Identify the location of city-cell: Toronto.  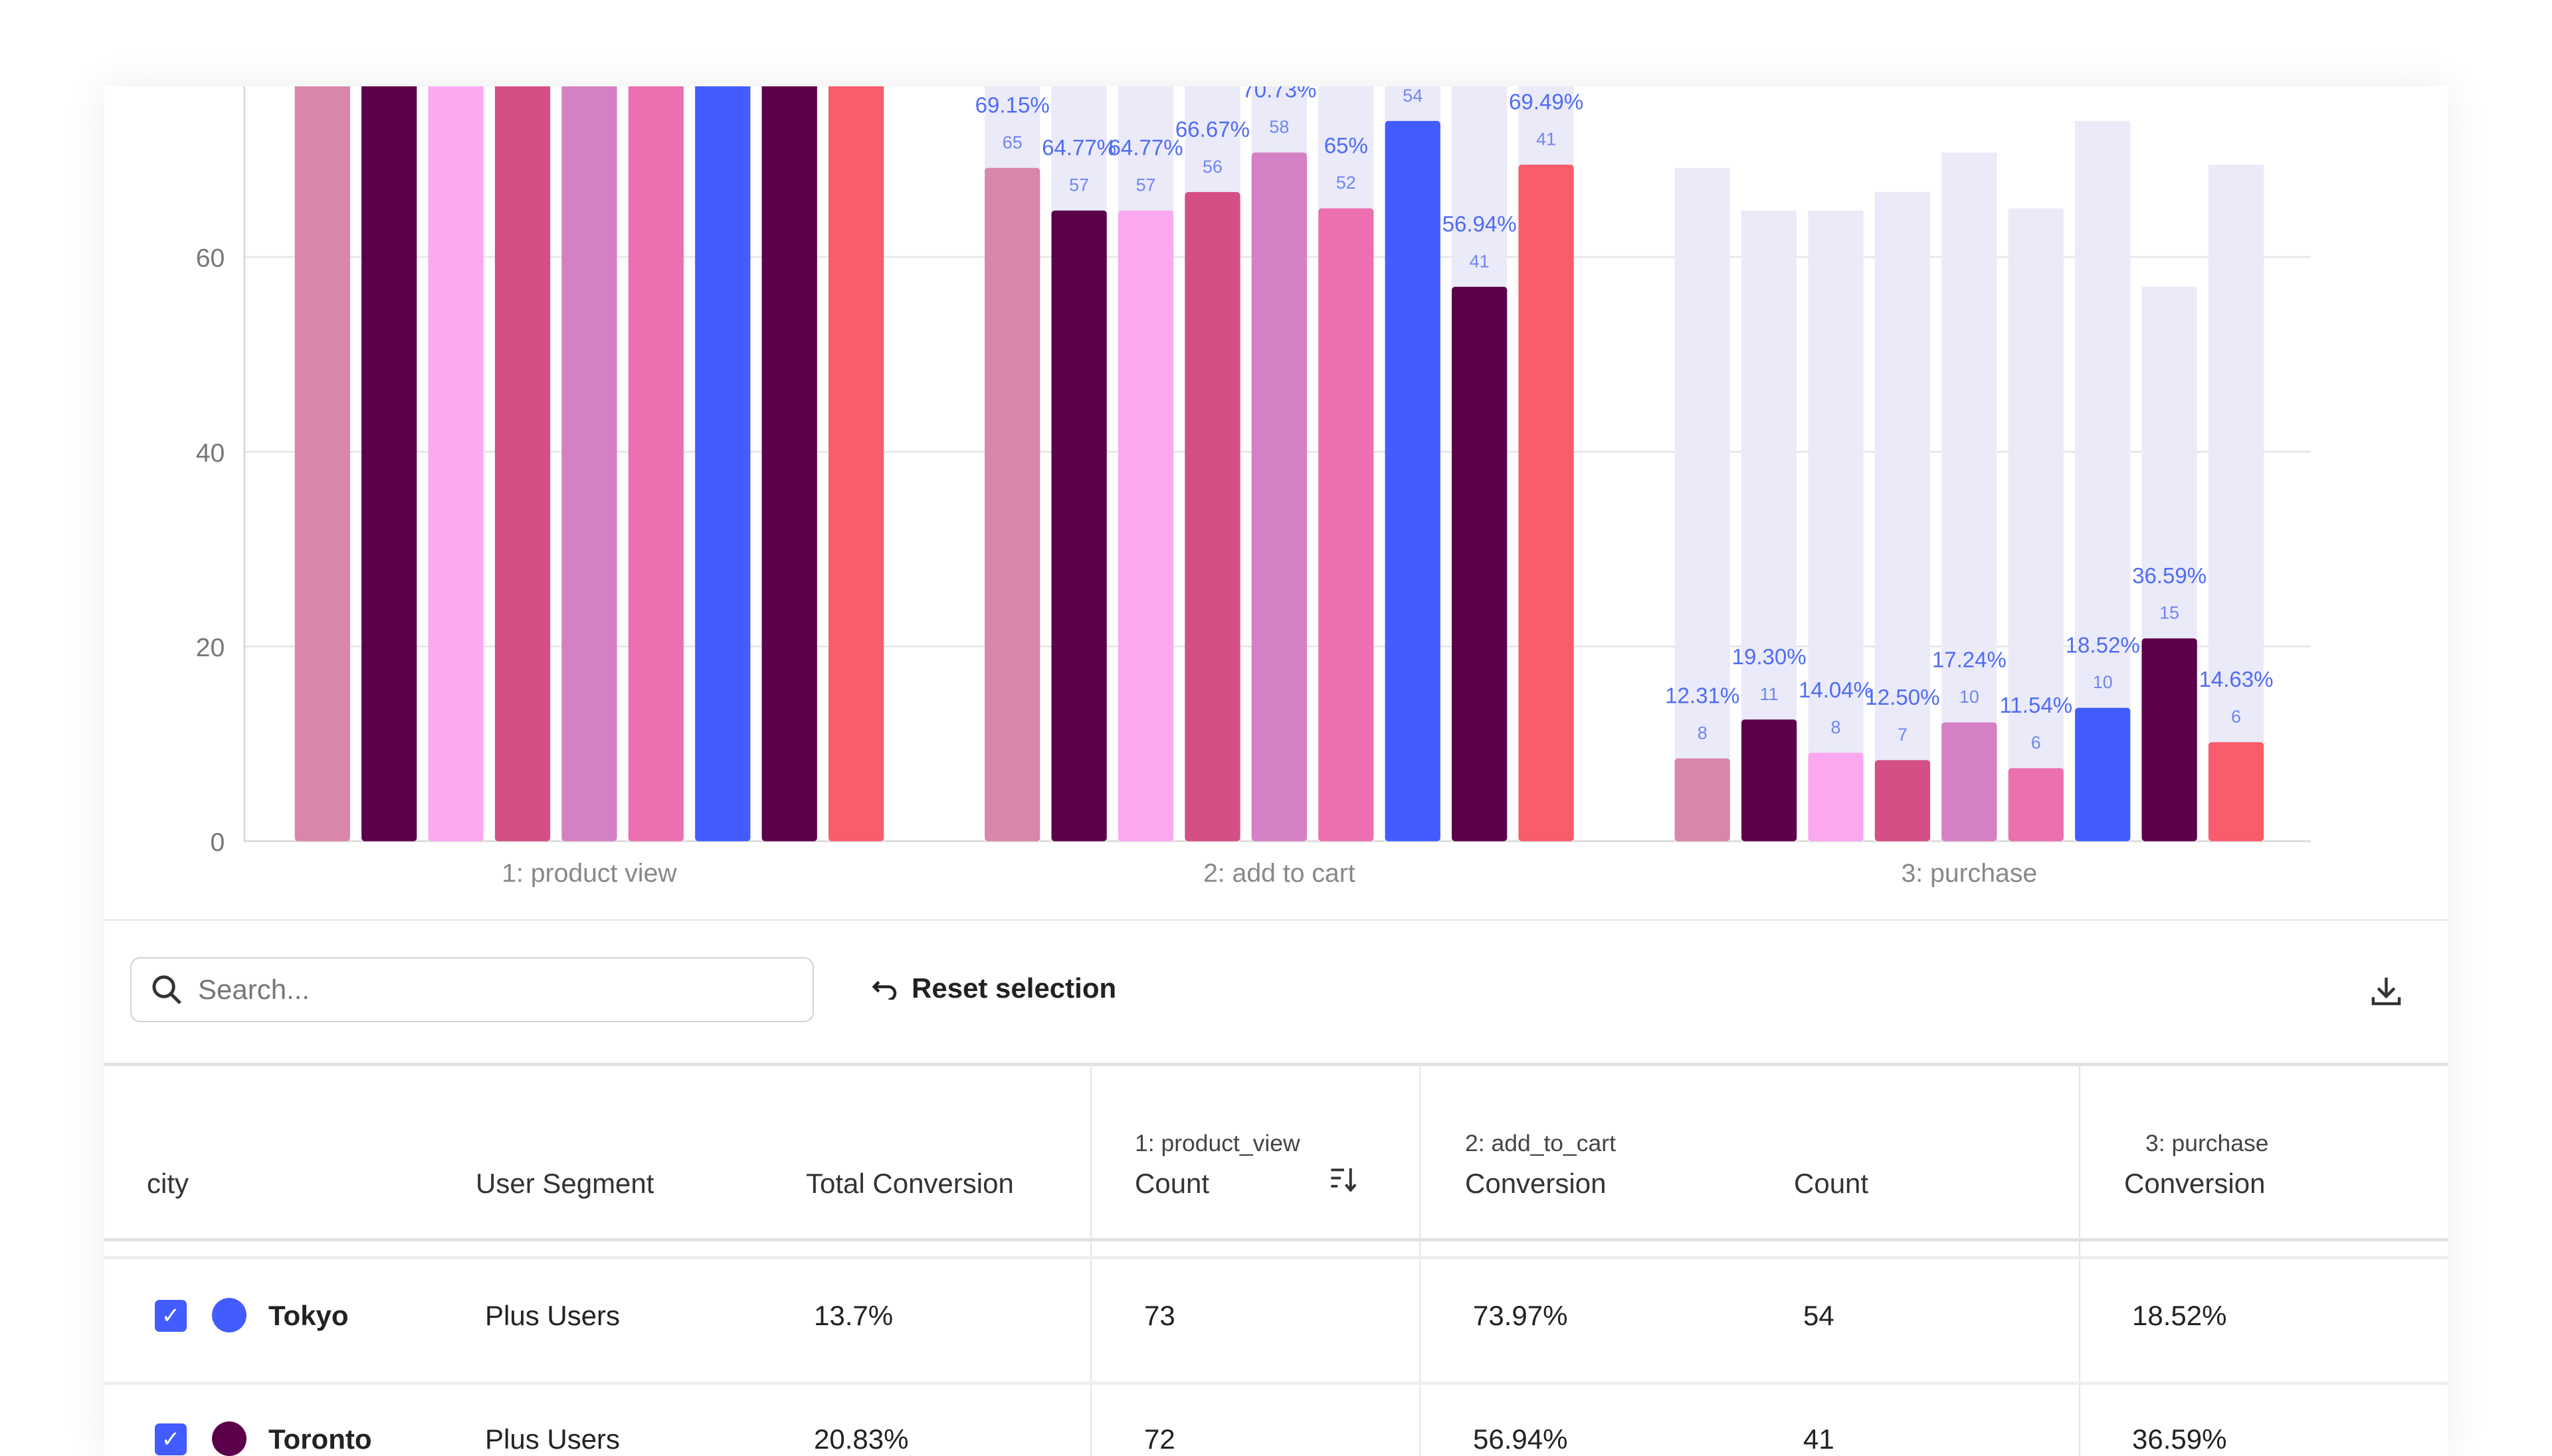
(320, 1439).